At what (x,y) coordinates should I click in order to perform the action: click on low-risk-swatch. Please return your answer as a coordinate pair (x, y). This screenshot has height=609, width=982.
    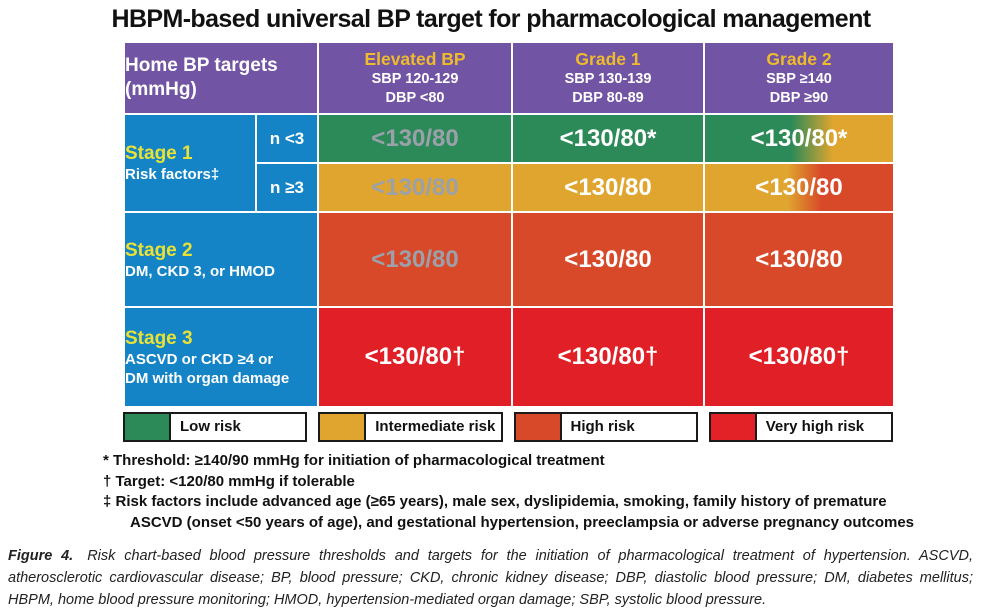
    Looking at the image, I should click on (147, 427).